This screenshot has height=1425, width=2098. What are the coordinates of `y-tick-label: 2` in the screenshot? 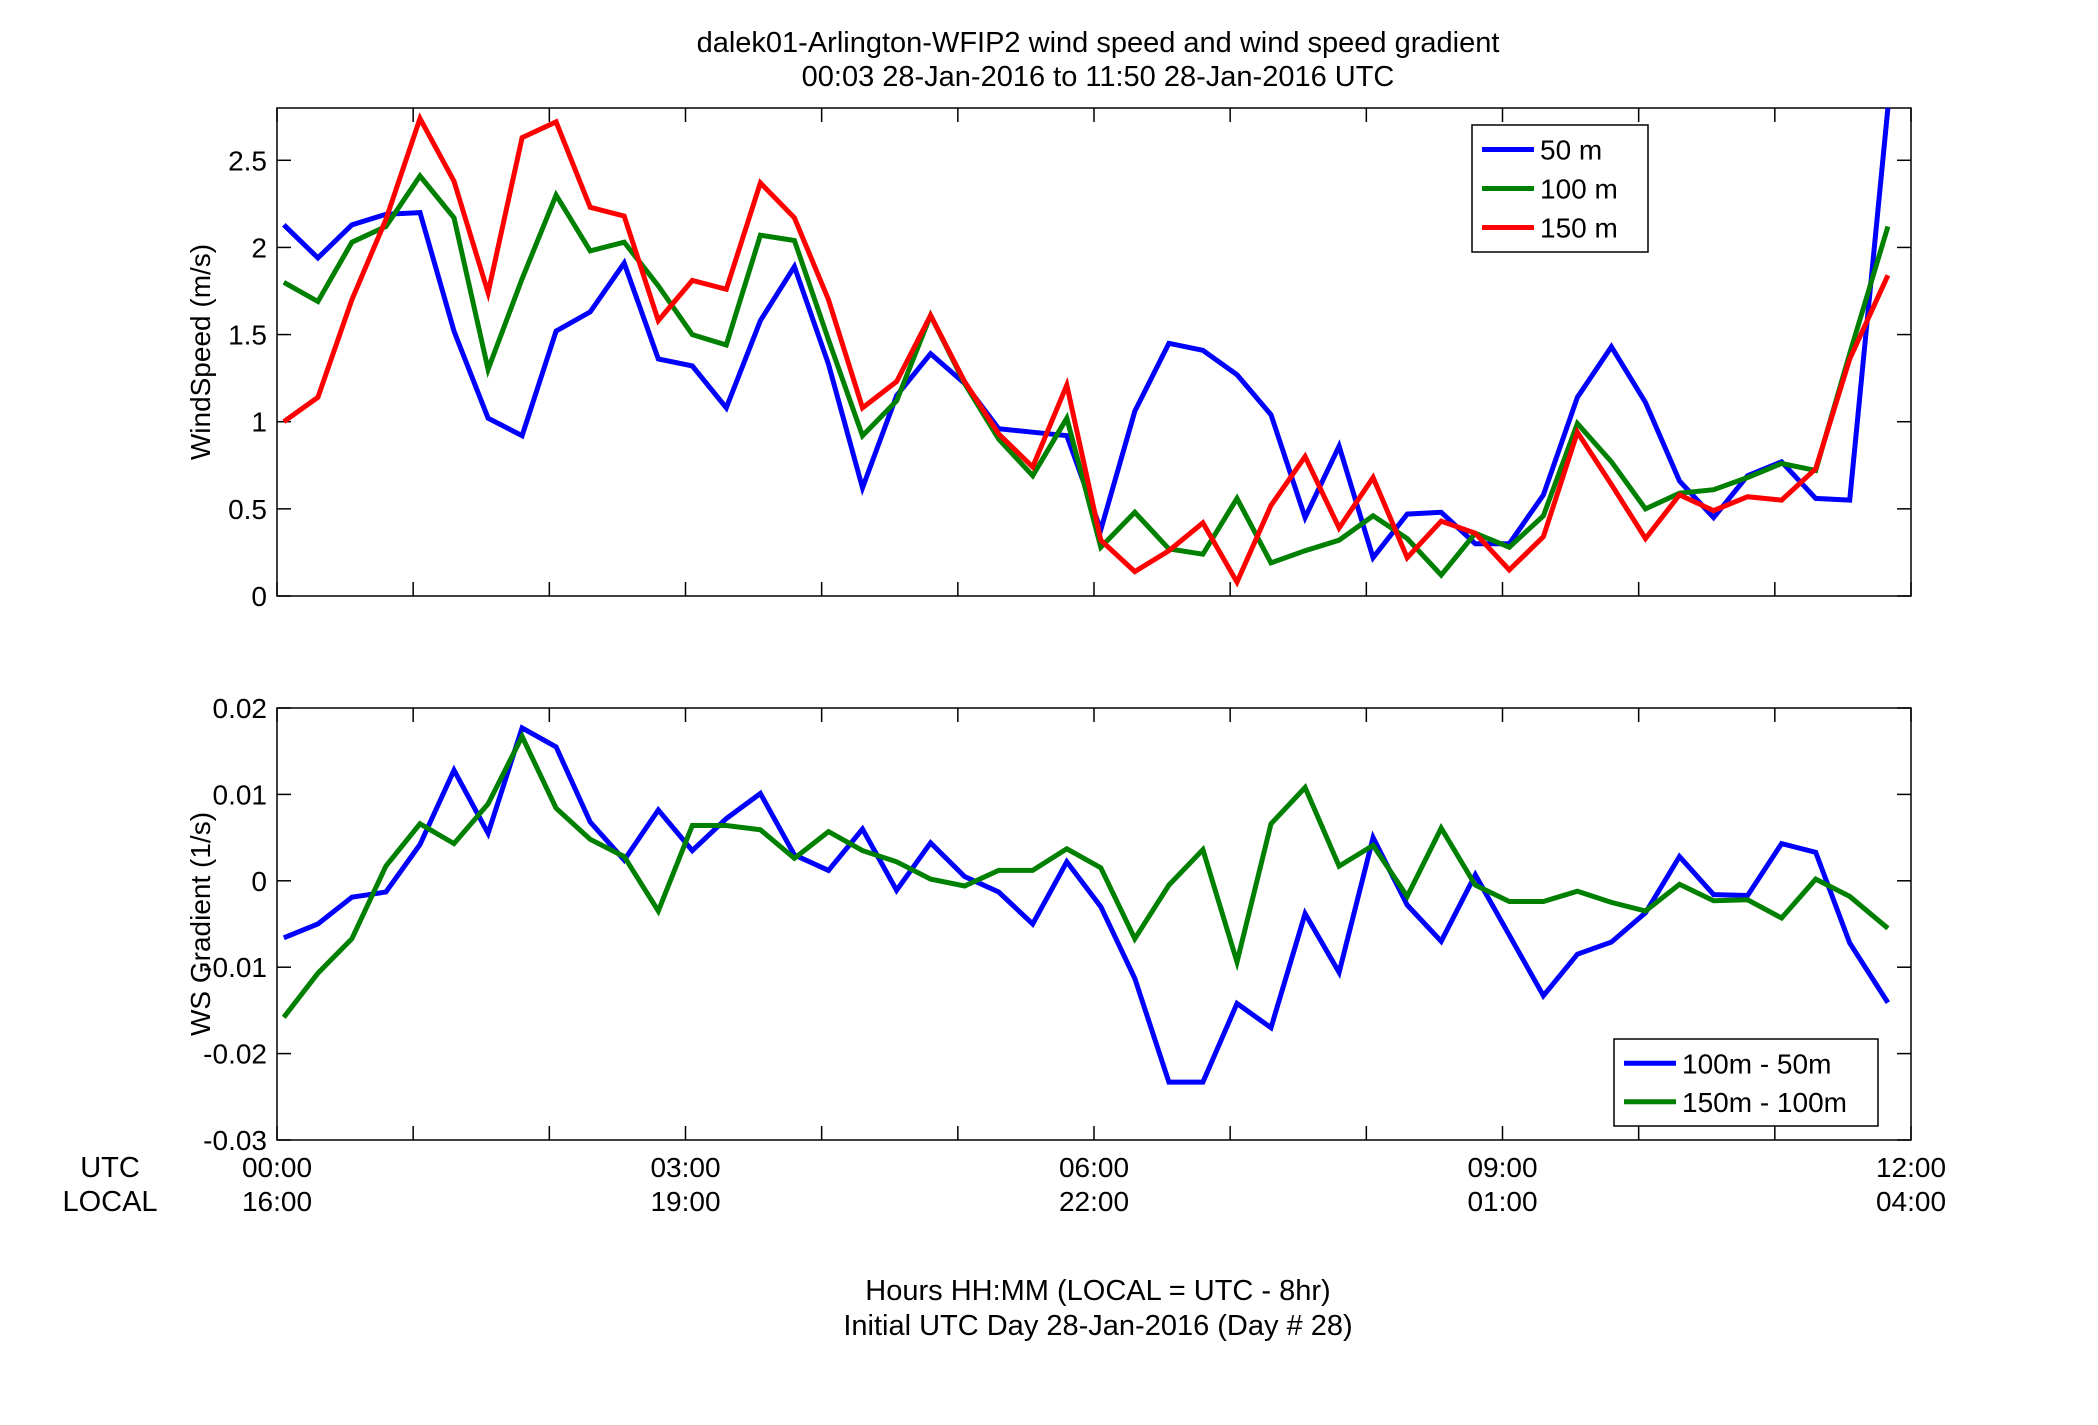 It's located at (259, 247).